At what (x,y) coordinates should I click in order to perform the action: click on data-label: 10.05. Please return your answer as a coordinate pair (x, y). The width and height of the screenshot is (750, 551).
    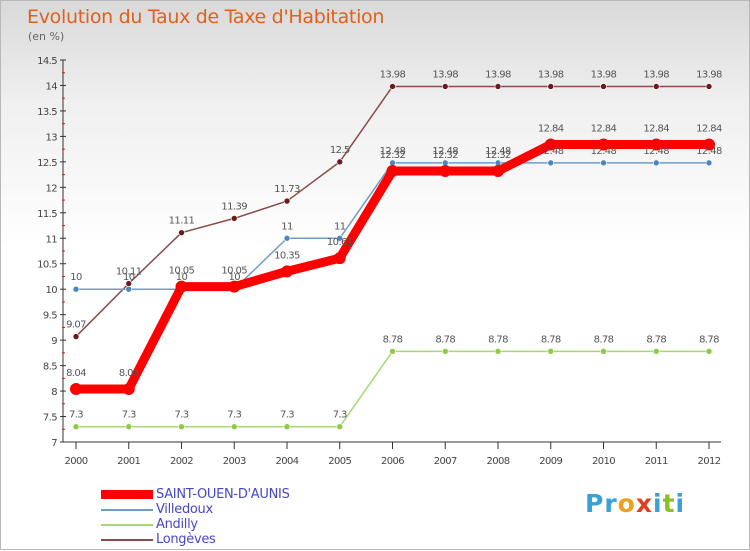
    Looking at the image, I should click on (182, 271).